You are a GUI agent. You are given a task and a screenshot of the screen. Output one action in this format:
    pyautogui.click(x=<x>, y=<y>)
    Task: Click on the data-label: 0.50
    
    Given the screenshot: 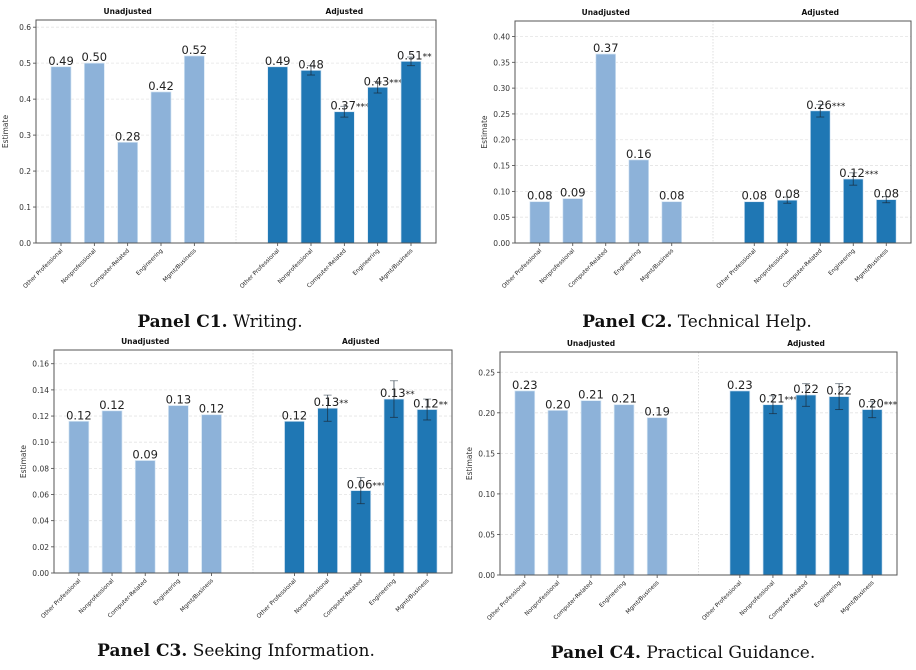 What is the action you would take?
    pyautogui.click(x=95, y=57)
    